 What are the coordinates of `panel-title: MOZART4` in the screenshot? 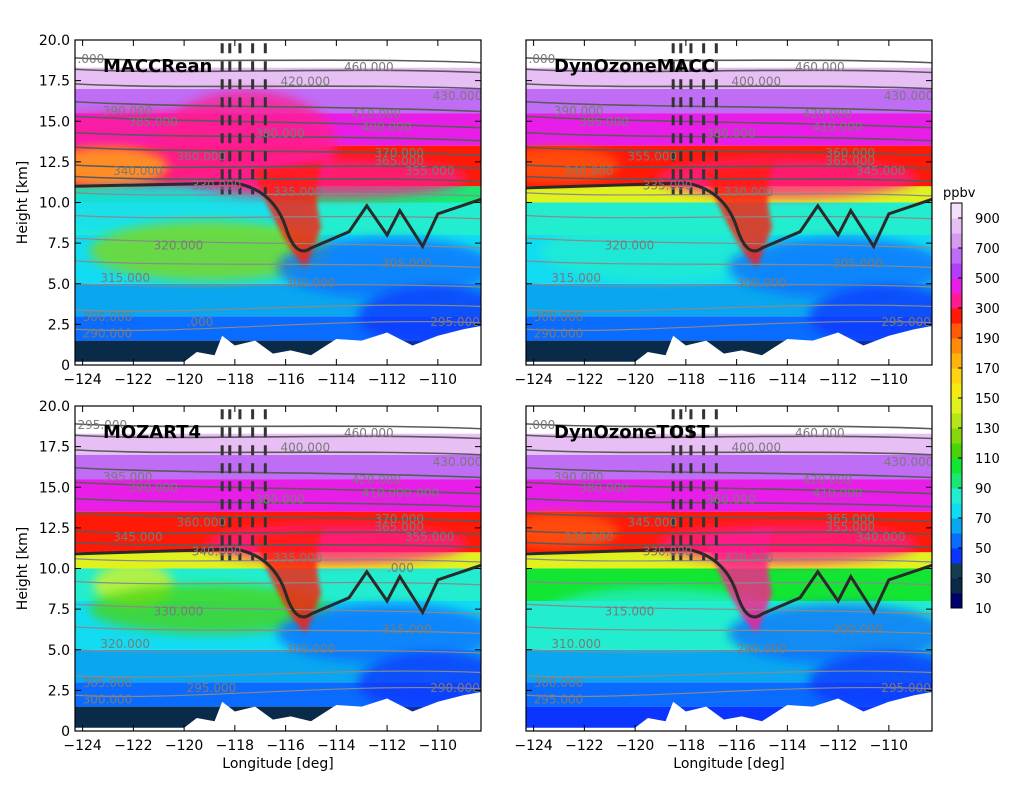 It's located at (152, 432).